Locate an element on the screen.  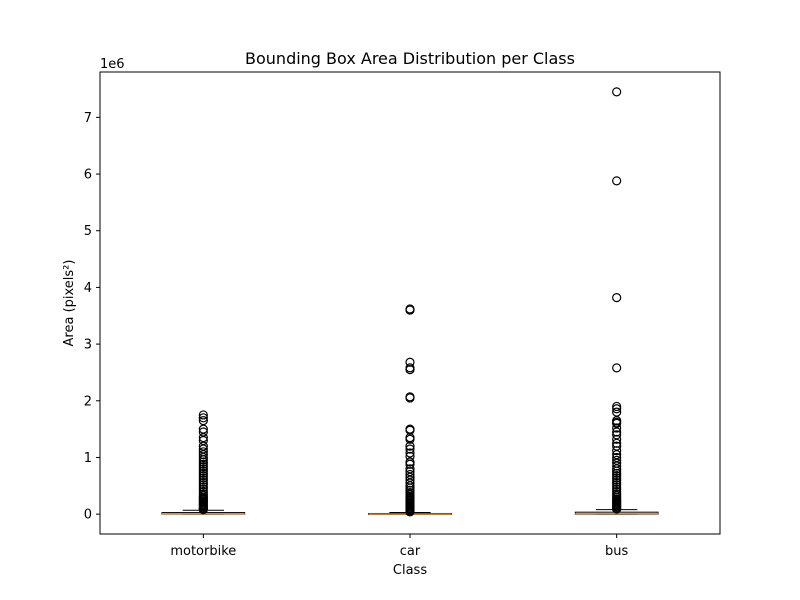
x-axis-label: Class is located at coordinates (410, 570).